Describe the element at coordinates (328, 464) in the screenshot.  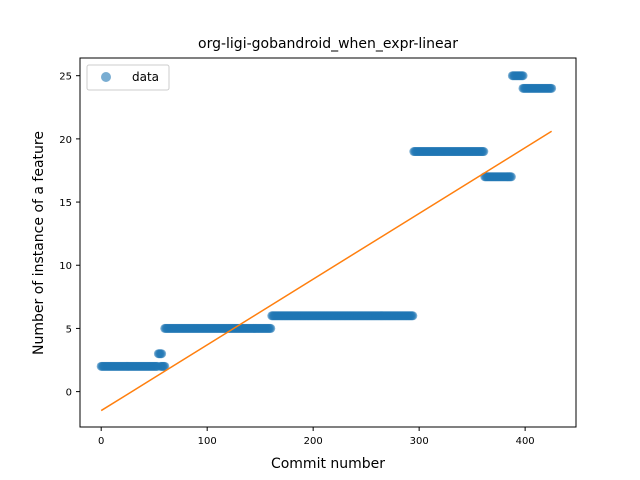
I see `x-axis-label: Commit number` at that location.